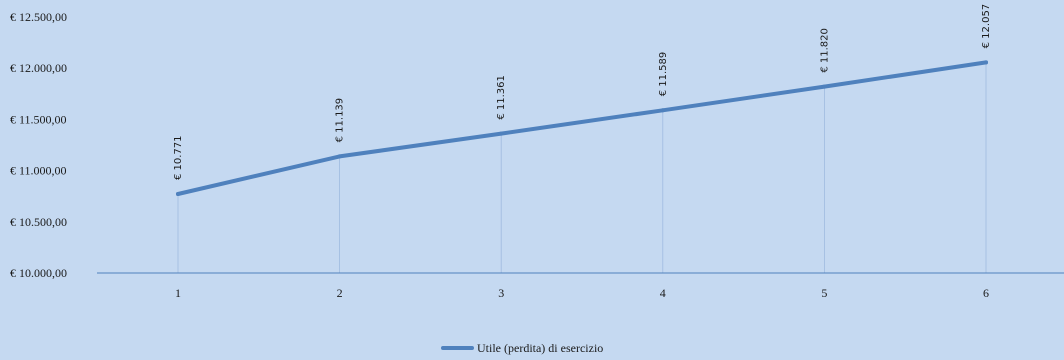  What do you see at coordinates (38, 119) in the screenshot?
I see `y-tick-label: € 11.500,00` at bounding box center [38, 119].